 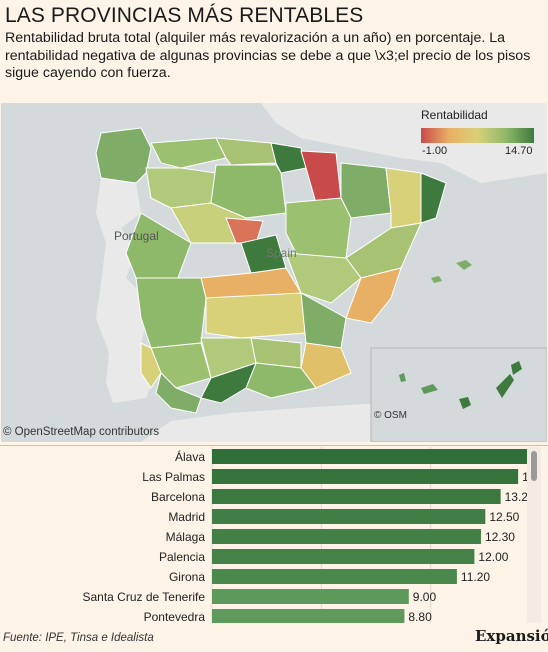 I want to click on value-label-8: 8.80, so click(x=420, y=616).